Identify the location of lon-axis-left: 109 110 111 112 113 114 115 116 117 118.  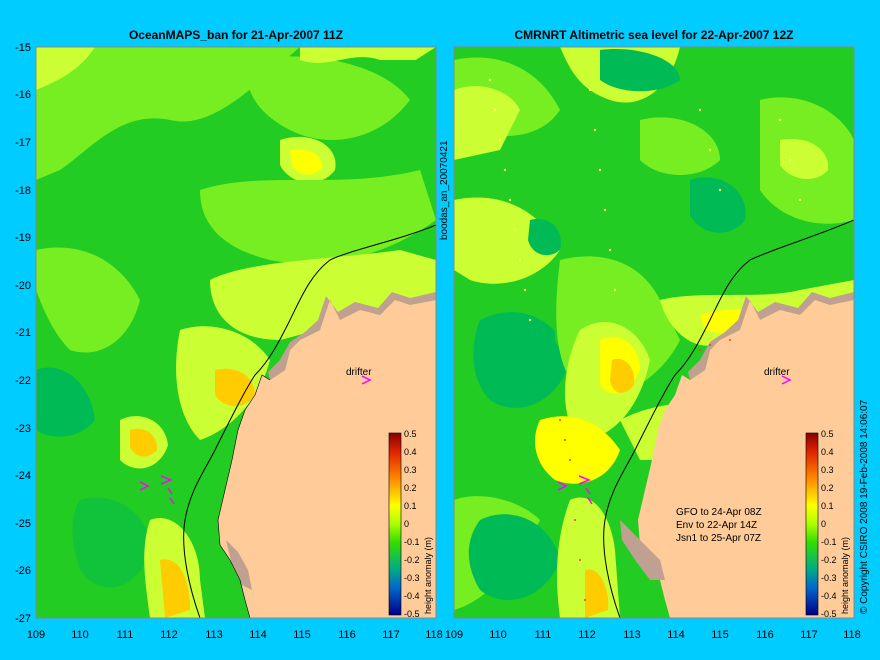
(235, 635).